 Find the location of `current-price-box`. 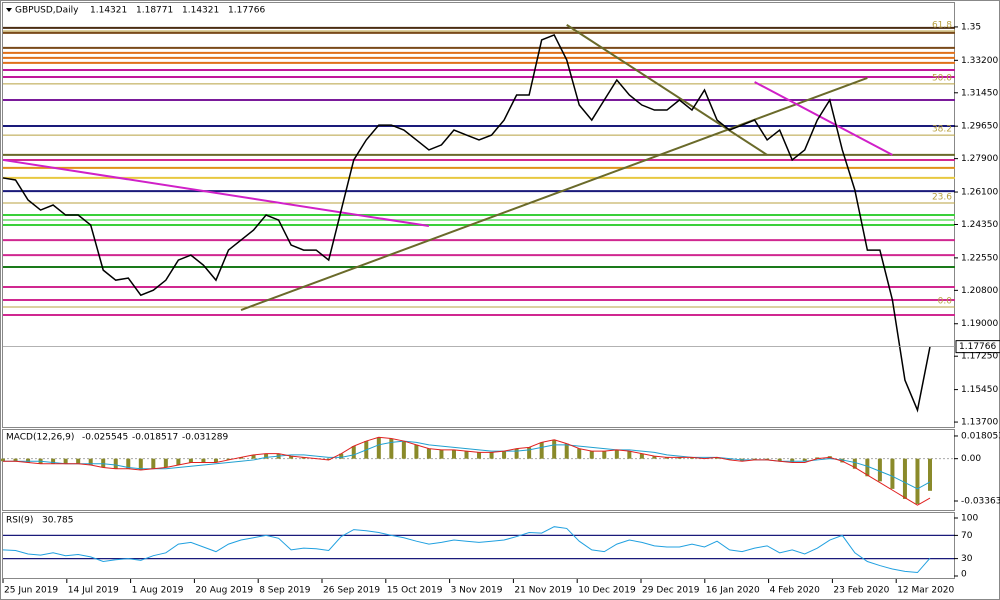

current-price-box is located at coordinates (977, 347).